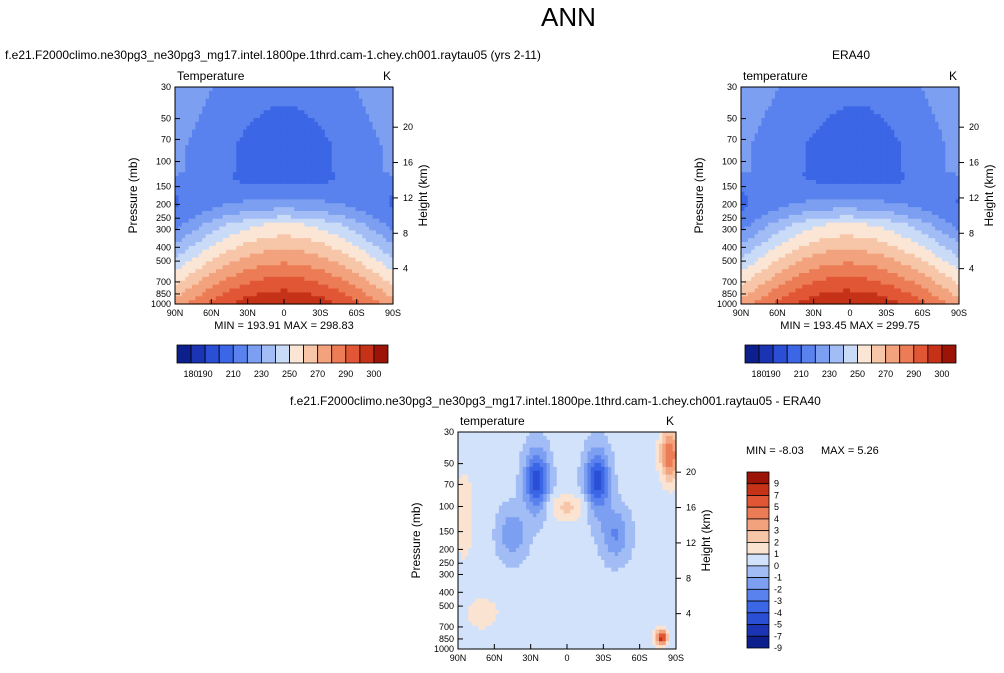 This screenshot has height=673, width=1004. What do you see at coordinates (851, 55) in the screenshot?
I see `panel-obs-title: ERA40` at bounding box center [851, 55].